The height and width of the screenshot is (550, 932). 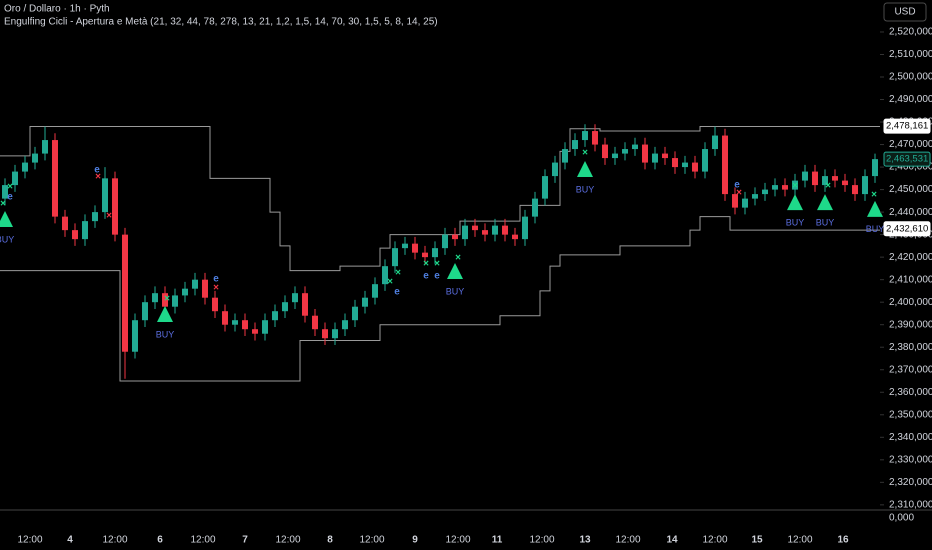 What do you see at coordinates (415, 540) in the screenshot?
I see `x-tick-label: 9` at bounding box center [415, 540].